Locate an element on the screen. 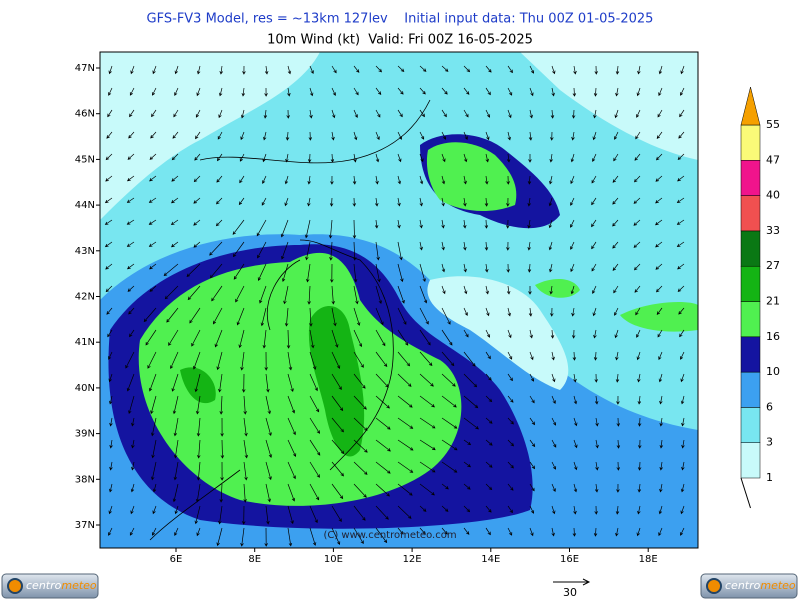 Image resolution: width=800 pixels, height=600 pixels. colorbar-top is located at coordinates (750, 106).